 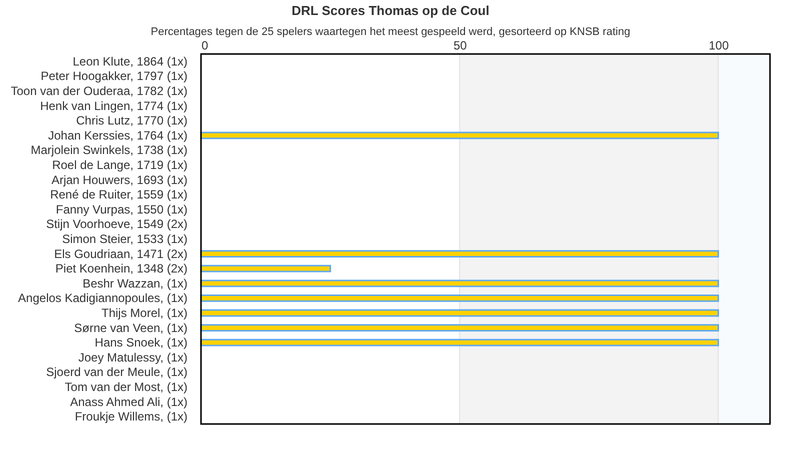 What do you see at coordinates (121, 253) in the screenshot?
I see `y-tick-label: Els Goudriaan, 1471 (2x)` at bounding box center [121, 253].